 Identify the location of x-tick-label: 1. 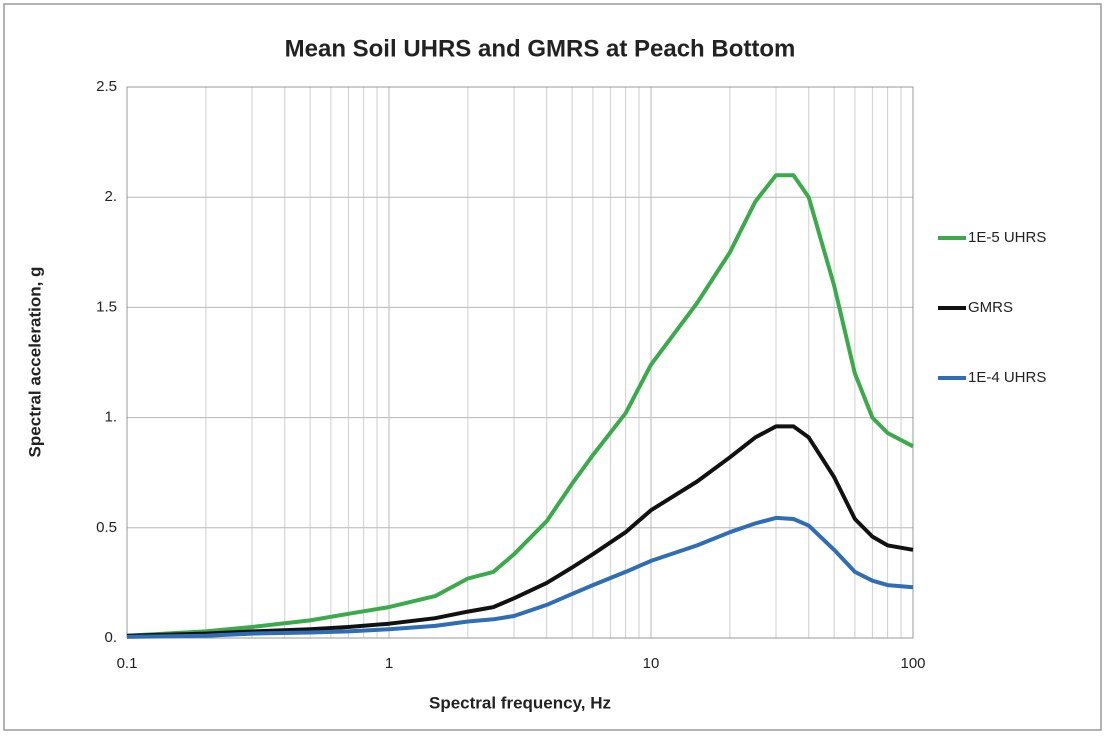
(389, 663).